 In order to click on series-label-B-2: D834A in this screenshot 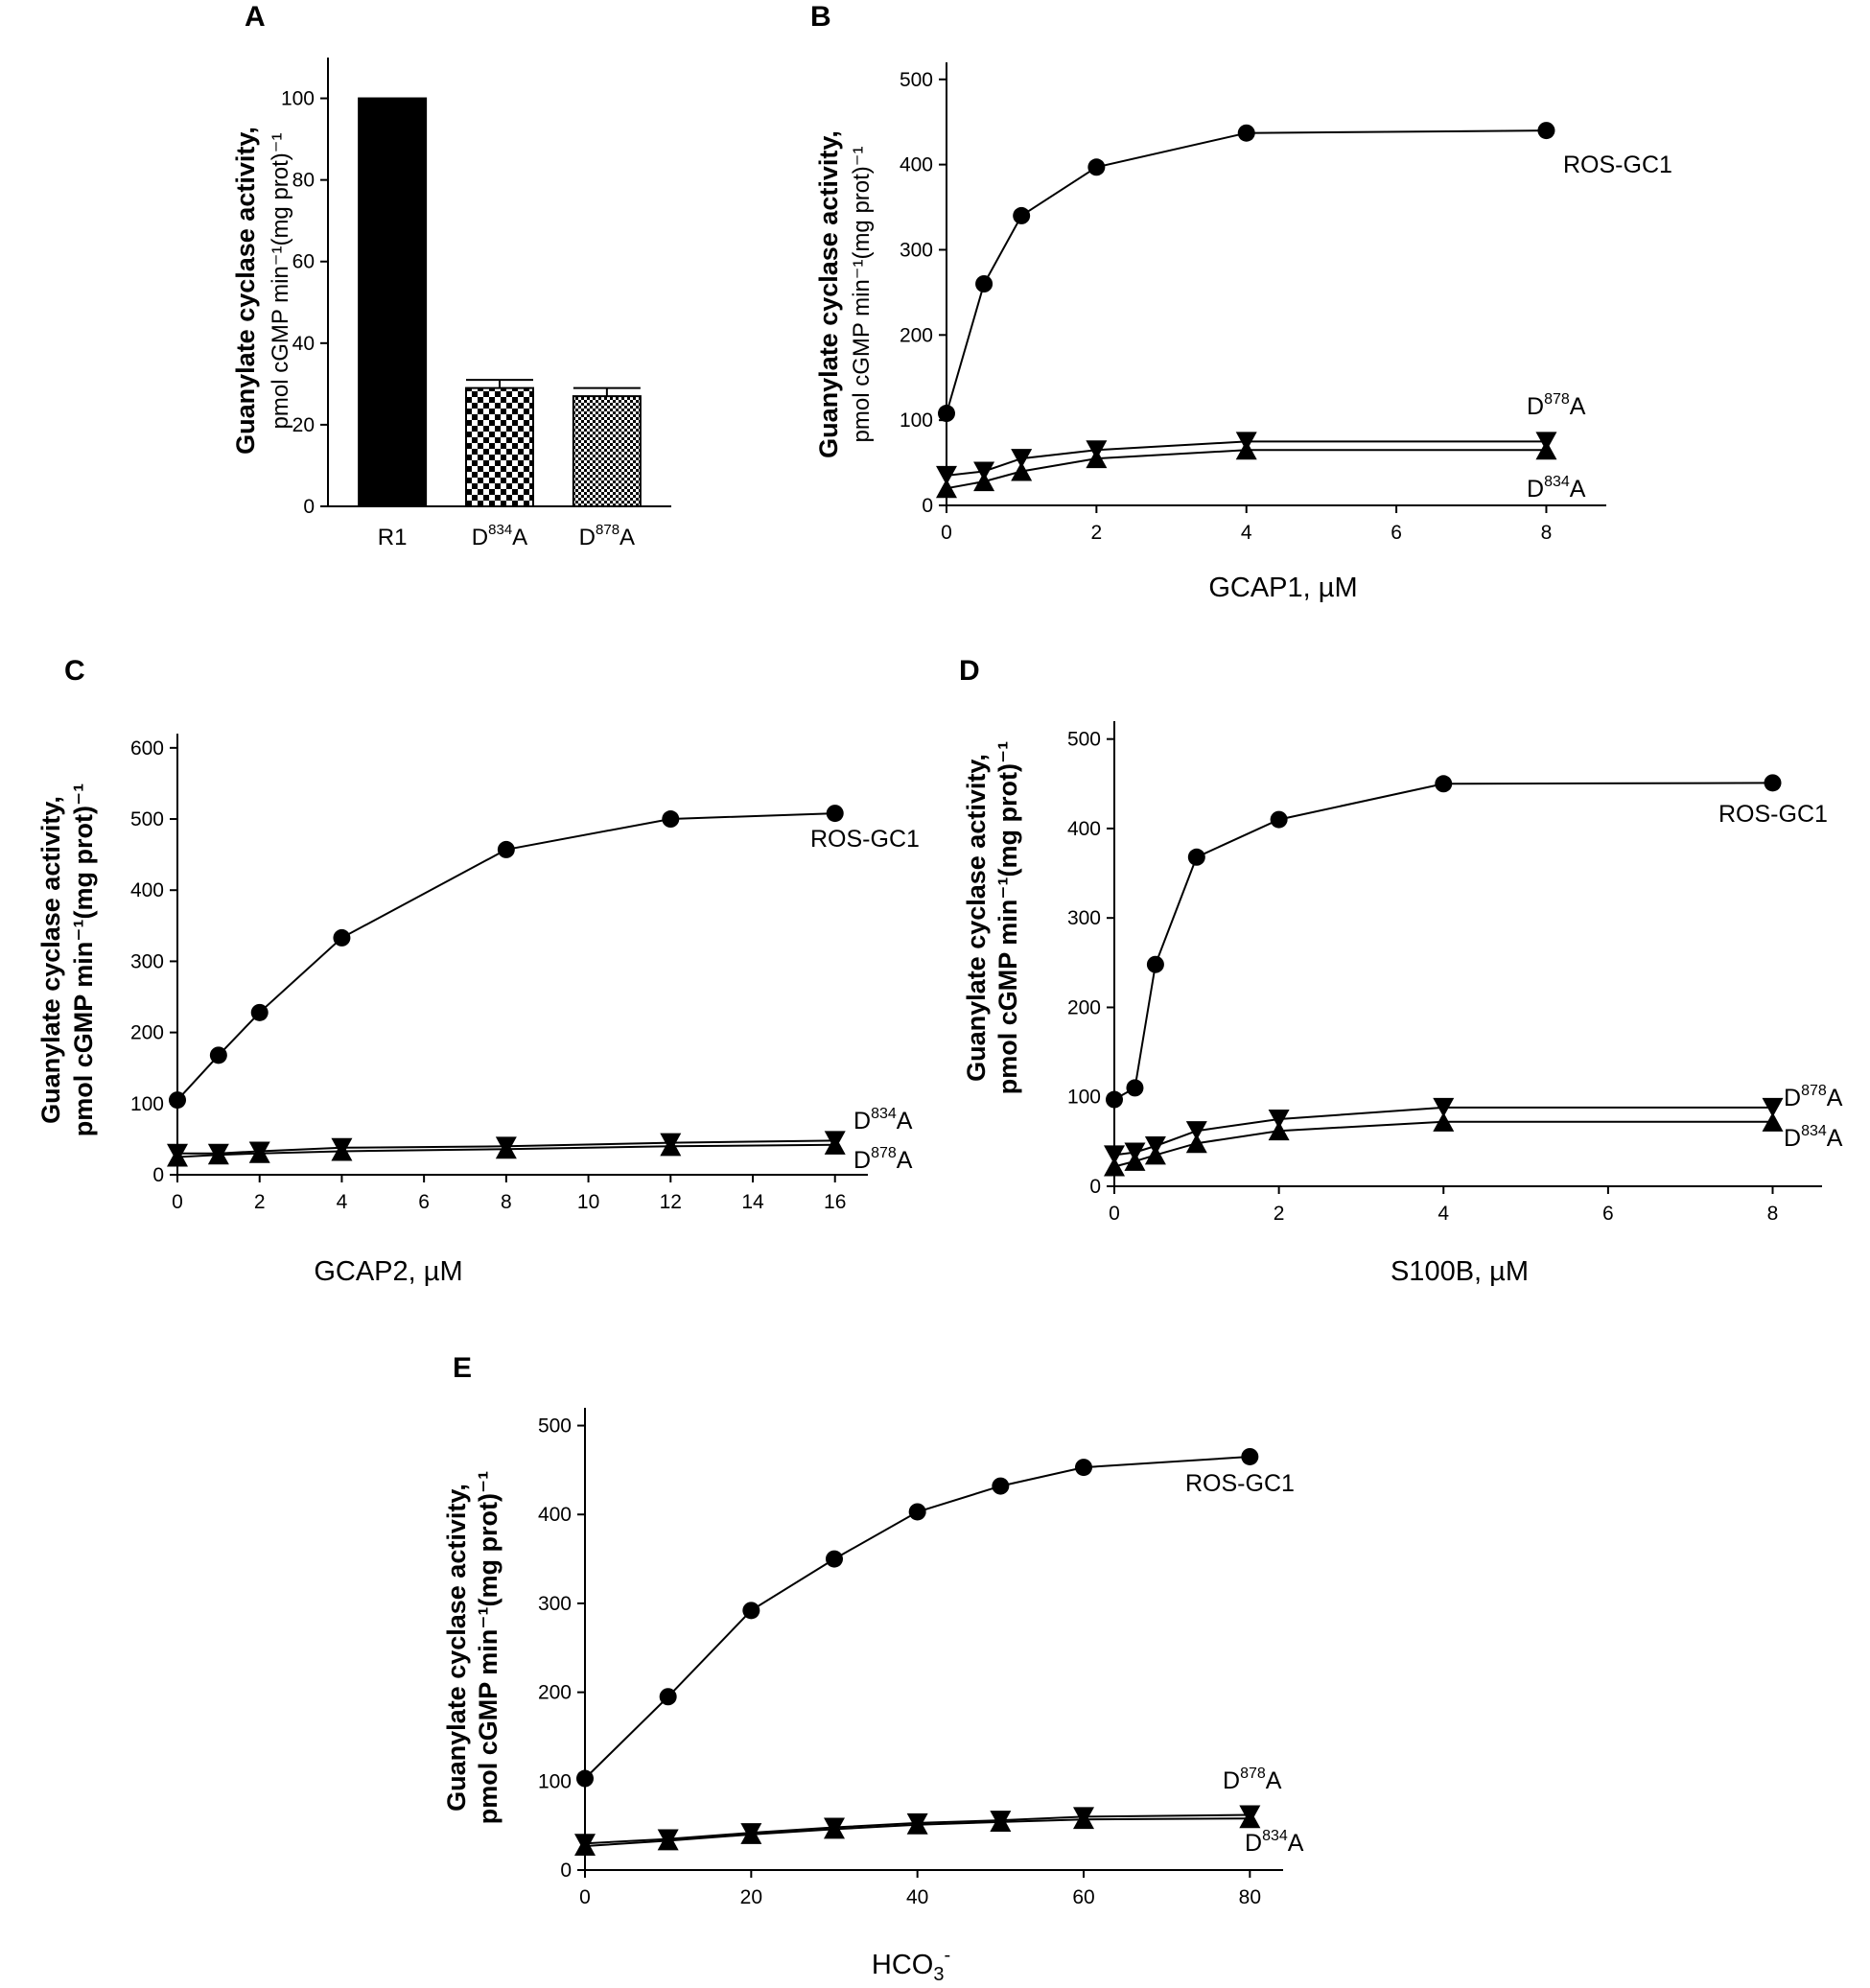, I will do `click(1556, 489)`.